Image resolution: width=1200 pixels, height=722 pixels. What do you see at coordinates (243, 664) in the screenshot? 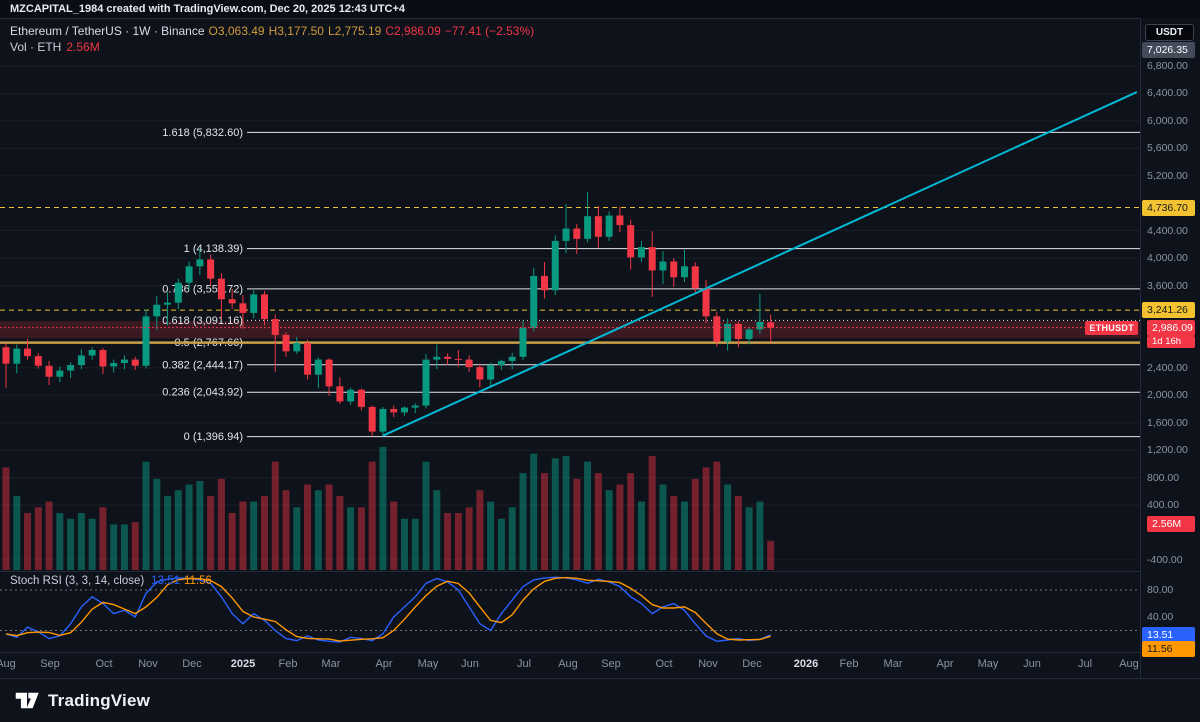
I see `time-label-year: 2025` at bounding box center [243, 664].